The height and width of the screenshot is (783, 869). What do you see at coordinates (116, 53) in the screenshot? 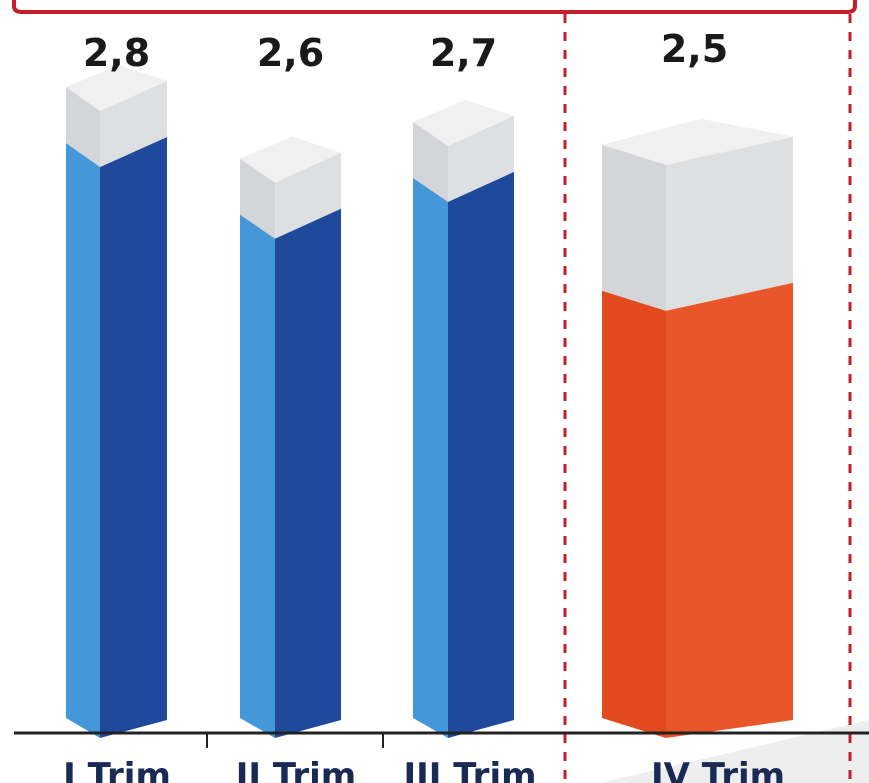
I see `value-label-1: 2,8` at bounding box center [116, 53].